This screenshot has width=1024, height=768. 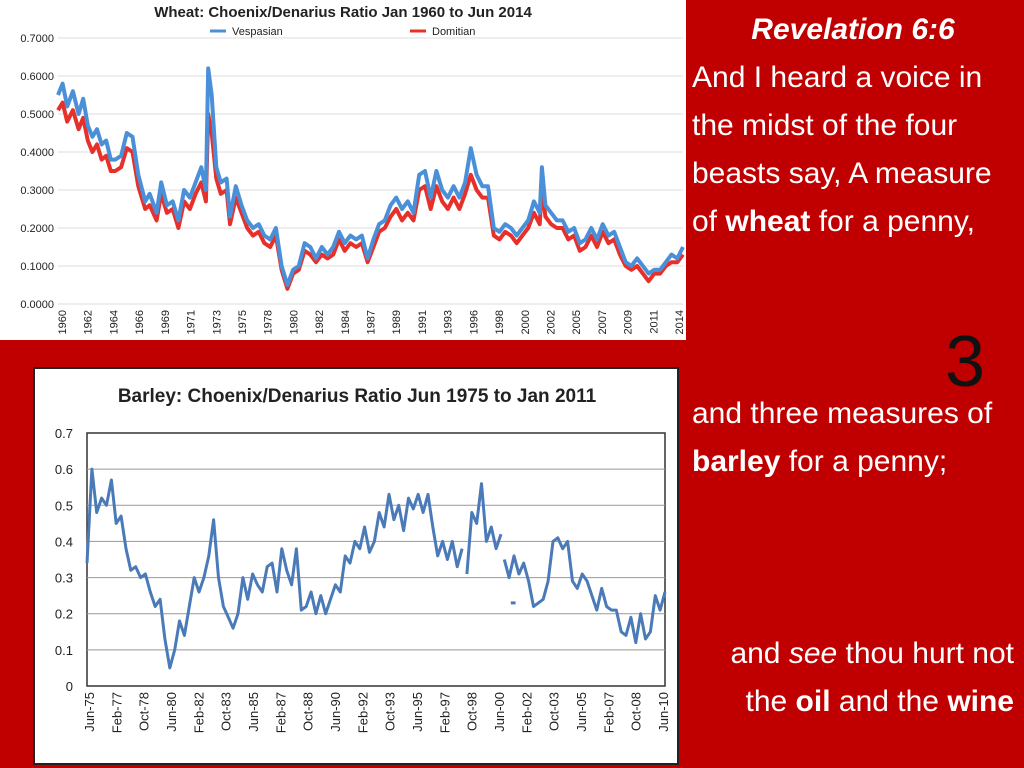 I want to click on wheat-x-tick-label: 2009, so click(x=629, y=322).